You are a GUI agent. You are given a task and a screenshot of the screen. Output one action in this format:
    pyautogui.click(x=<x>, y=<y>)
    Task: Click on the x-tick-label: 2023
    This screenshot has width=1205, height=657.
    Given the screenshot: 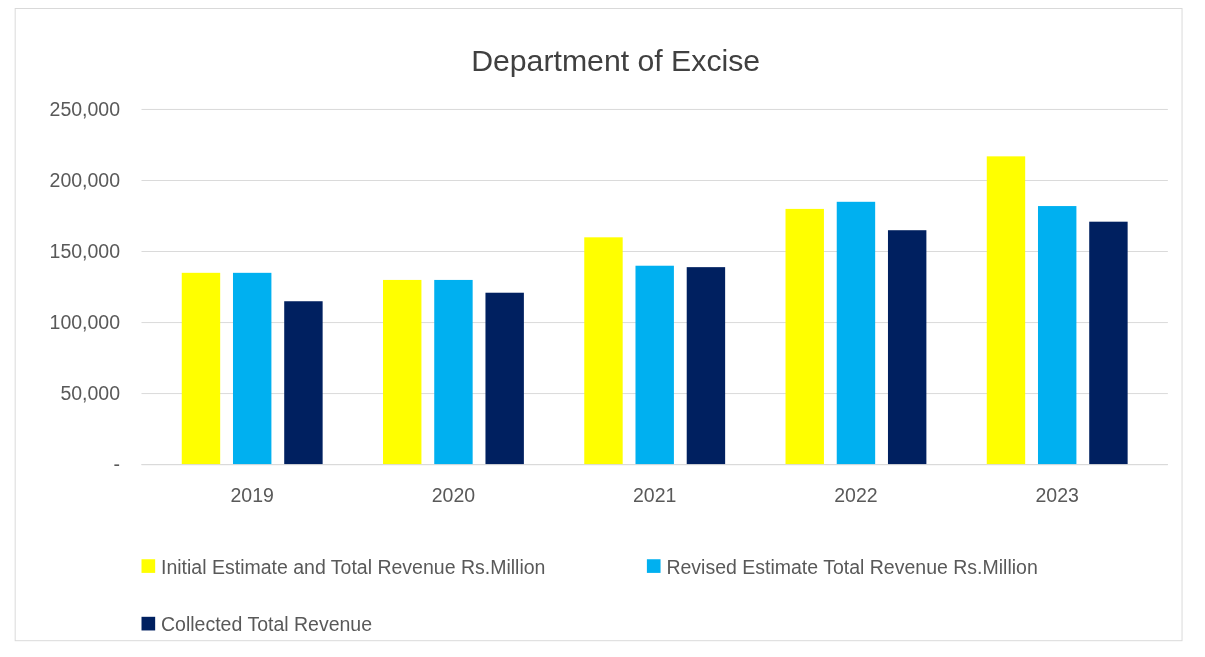 What is the action you would take?
    pyautogui.click(x=1057, y=494)
    